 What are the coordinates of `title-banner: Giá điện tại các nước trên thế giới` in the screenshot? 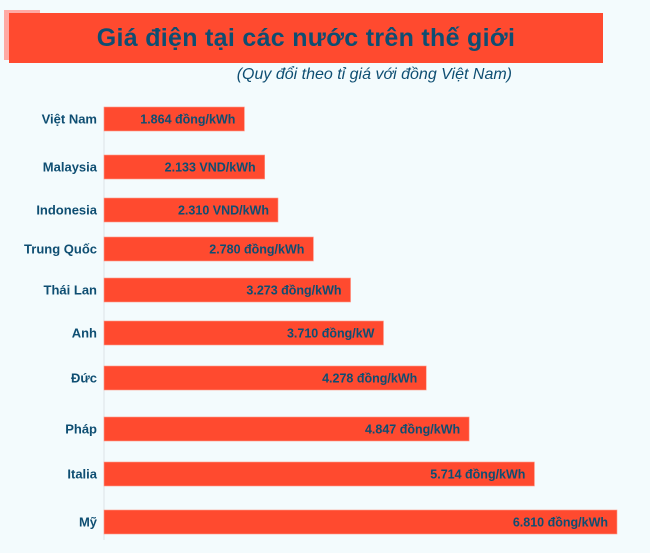 It's located at (306, 38).